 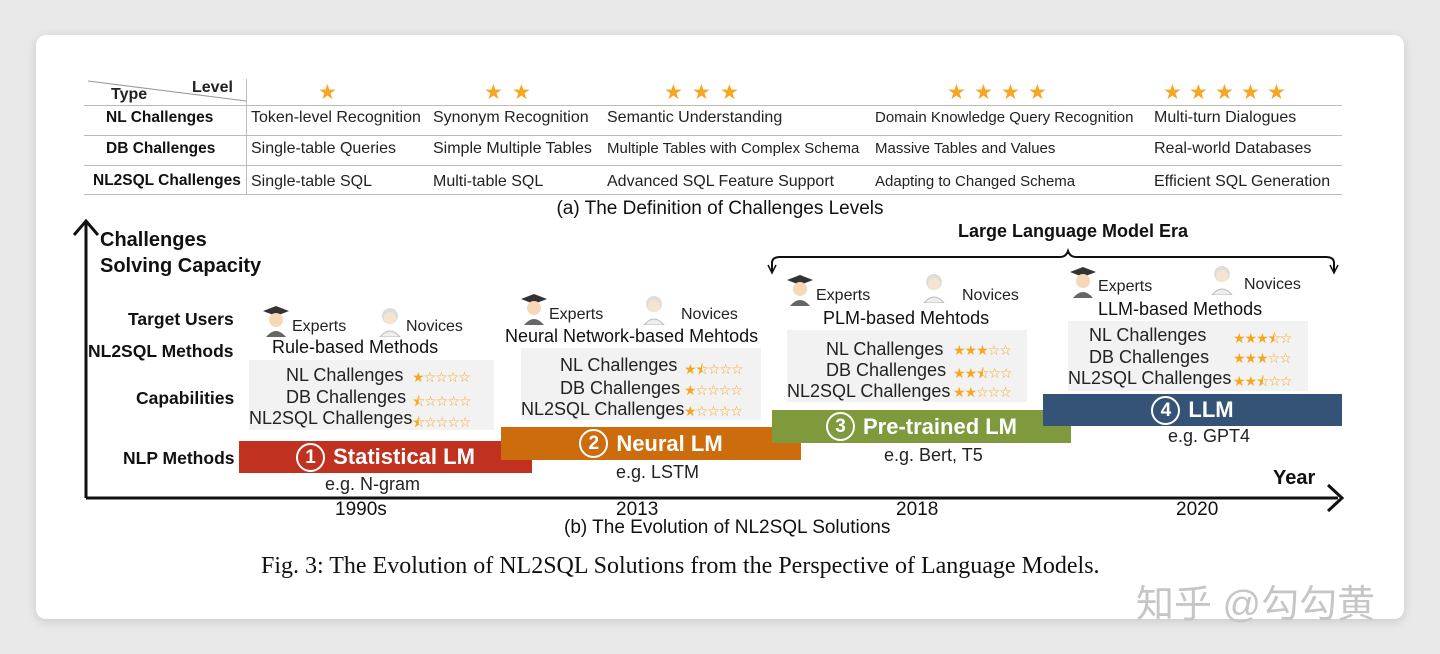 What do you see at coordinates (161, 351) in the screenshot?
I see `row-label-nl2sql-methods: NL2SQL Methods` at bounding box center [161, 351].